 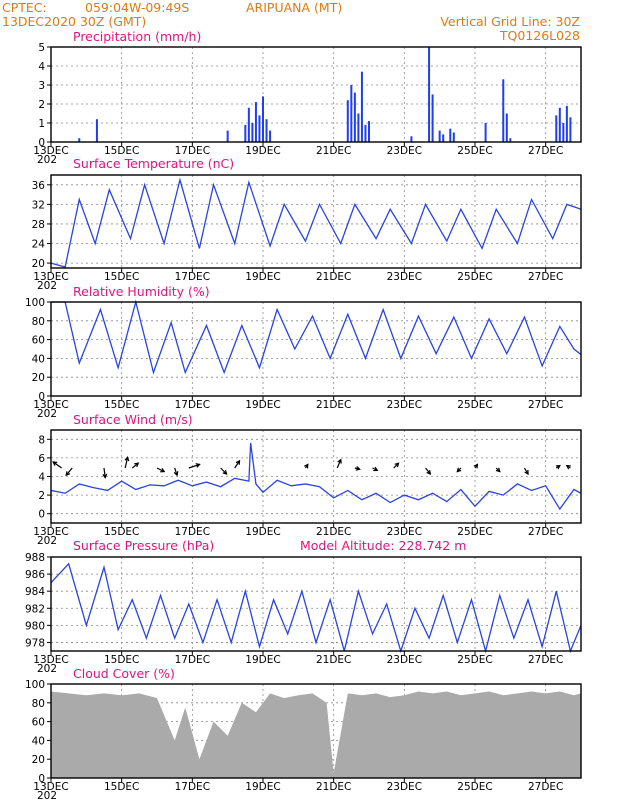 What do you see at coordinates (133, 419) in the screenshot?
I see `panel-title: Surface Wind (m/s)` at bounding box center [133, 419].